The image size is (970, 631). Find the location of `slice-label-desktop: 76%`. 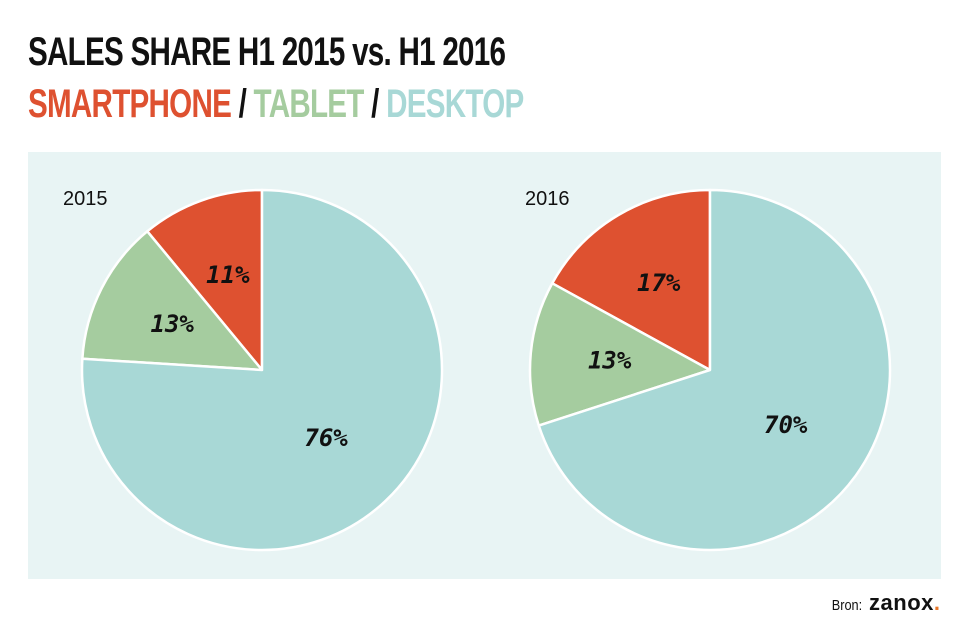

slice-label-desktop: 76% is located at coordinates (326, 438).